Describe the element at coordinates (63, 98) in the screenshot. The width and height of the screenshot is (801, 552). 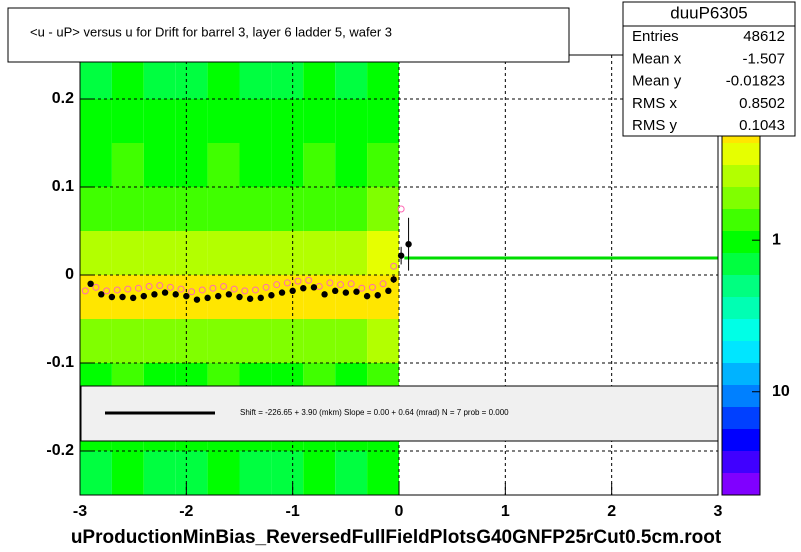
I see `y-tick-label: 0.2` at that location.